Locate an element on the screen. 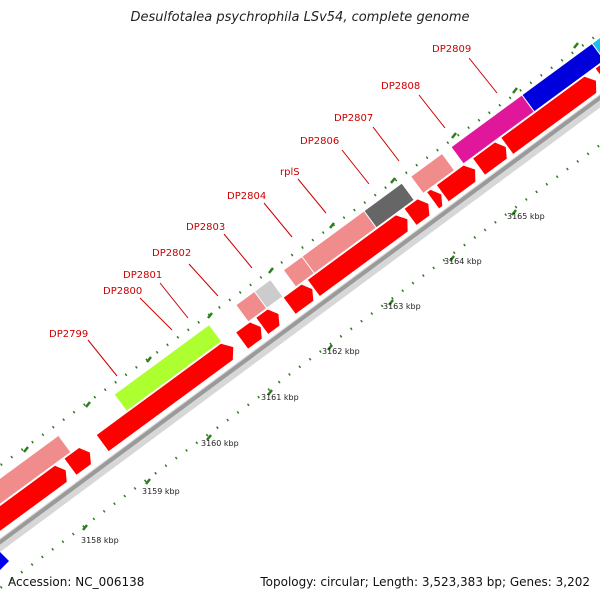  kbp-label: 3161 kbp is located at coordinates (280, 397).